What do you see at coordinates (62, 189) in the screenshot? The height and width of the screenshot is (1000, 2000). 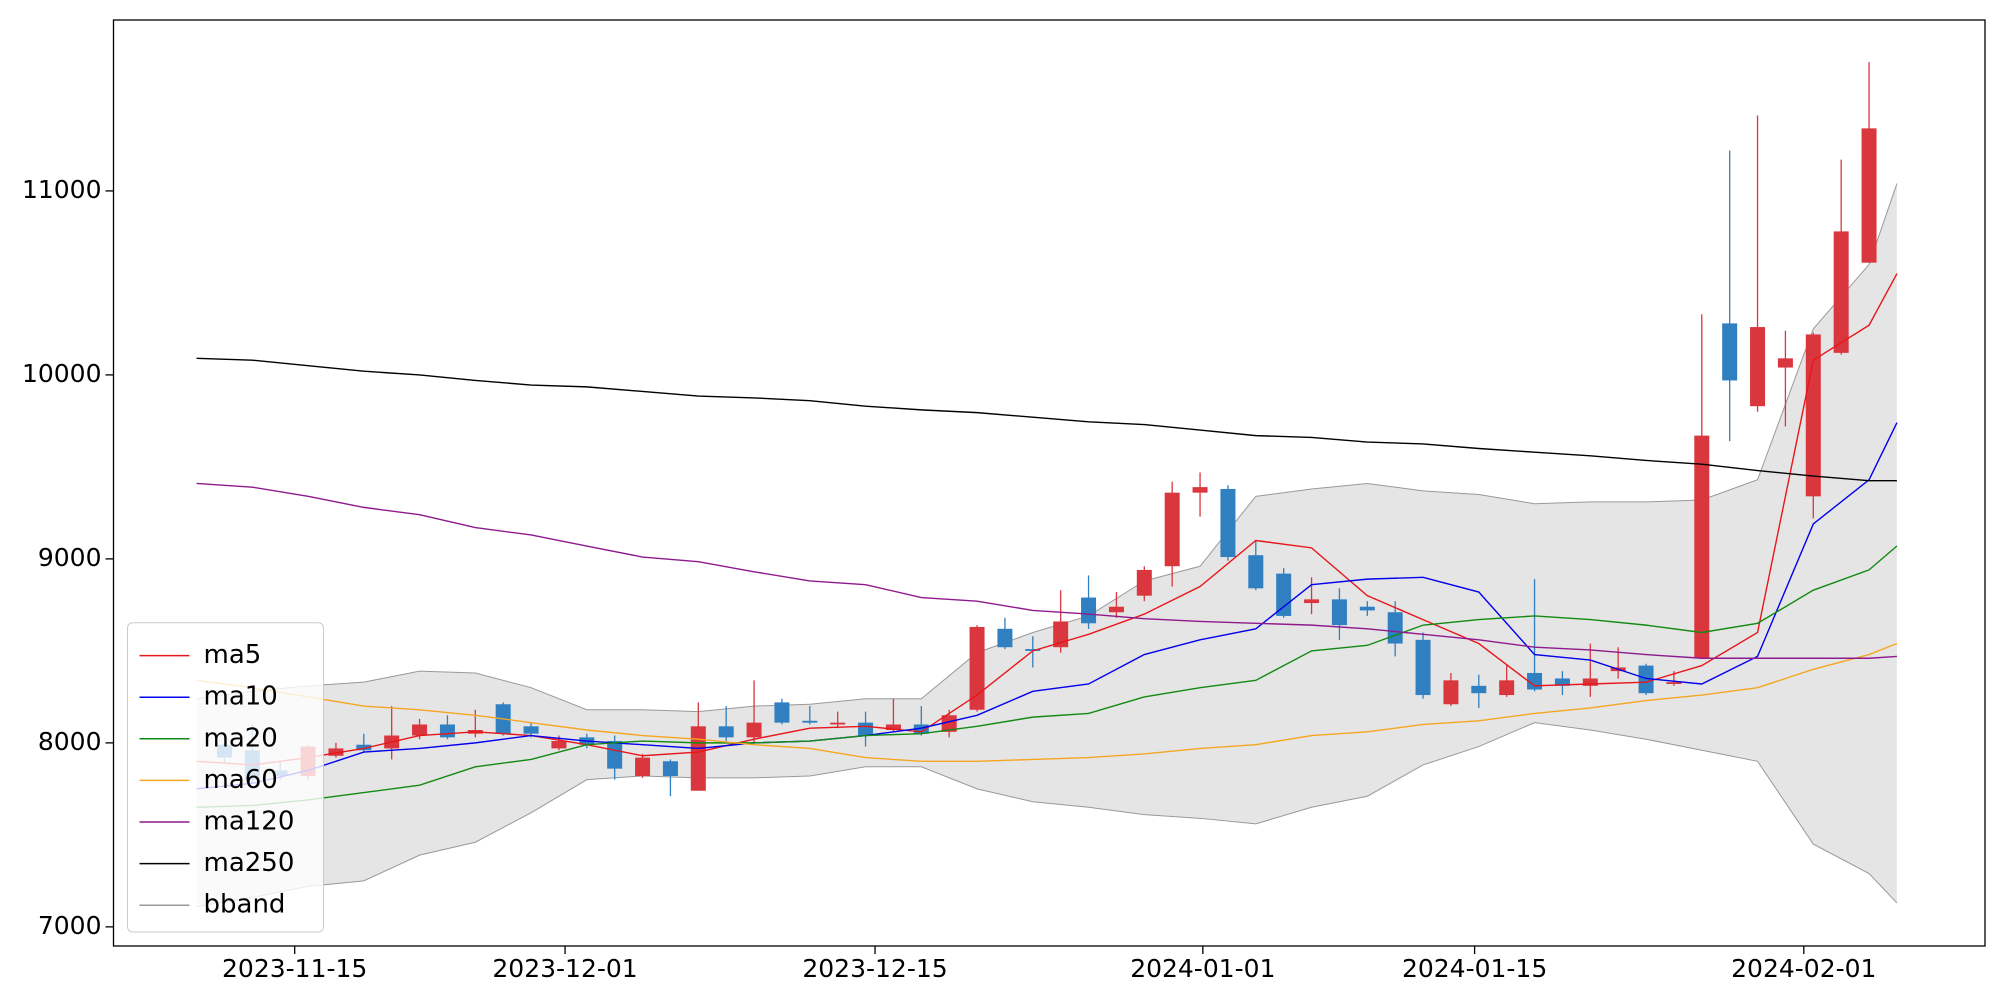 I see `y-tick-label: 11000` at bounding box center [62, 189].